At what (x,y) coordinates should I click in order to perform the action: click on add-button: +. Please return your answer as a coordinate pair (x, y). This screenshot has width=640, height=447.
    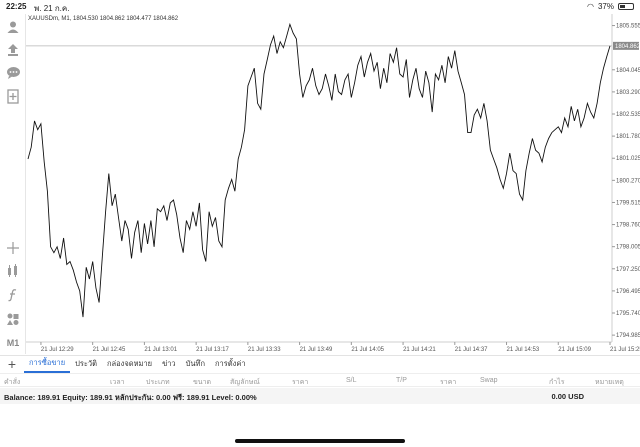
    Looking at the image, I should click on (12, 364).